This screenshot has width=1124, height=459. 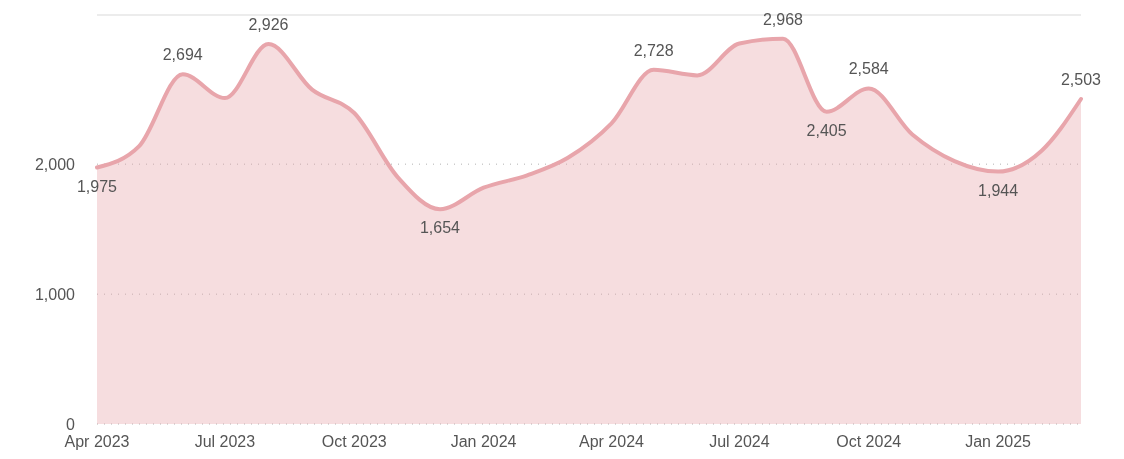 I want to click on data-label: 2,728, so click(x=653, y=50).